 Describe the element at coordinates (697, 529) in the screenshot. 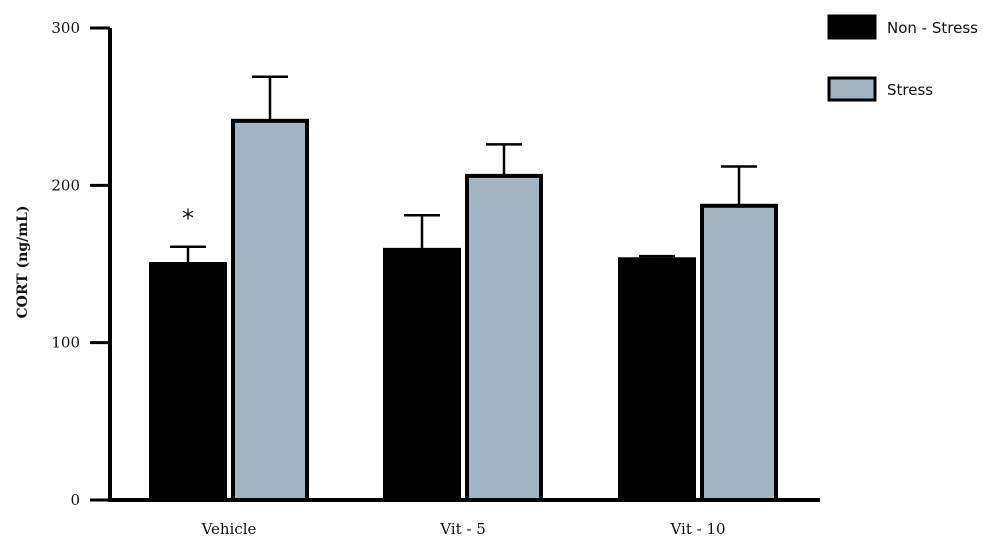

I see `x-tick-label: Vit - 10` at that location.